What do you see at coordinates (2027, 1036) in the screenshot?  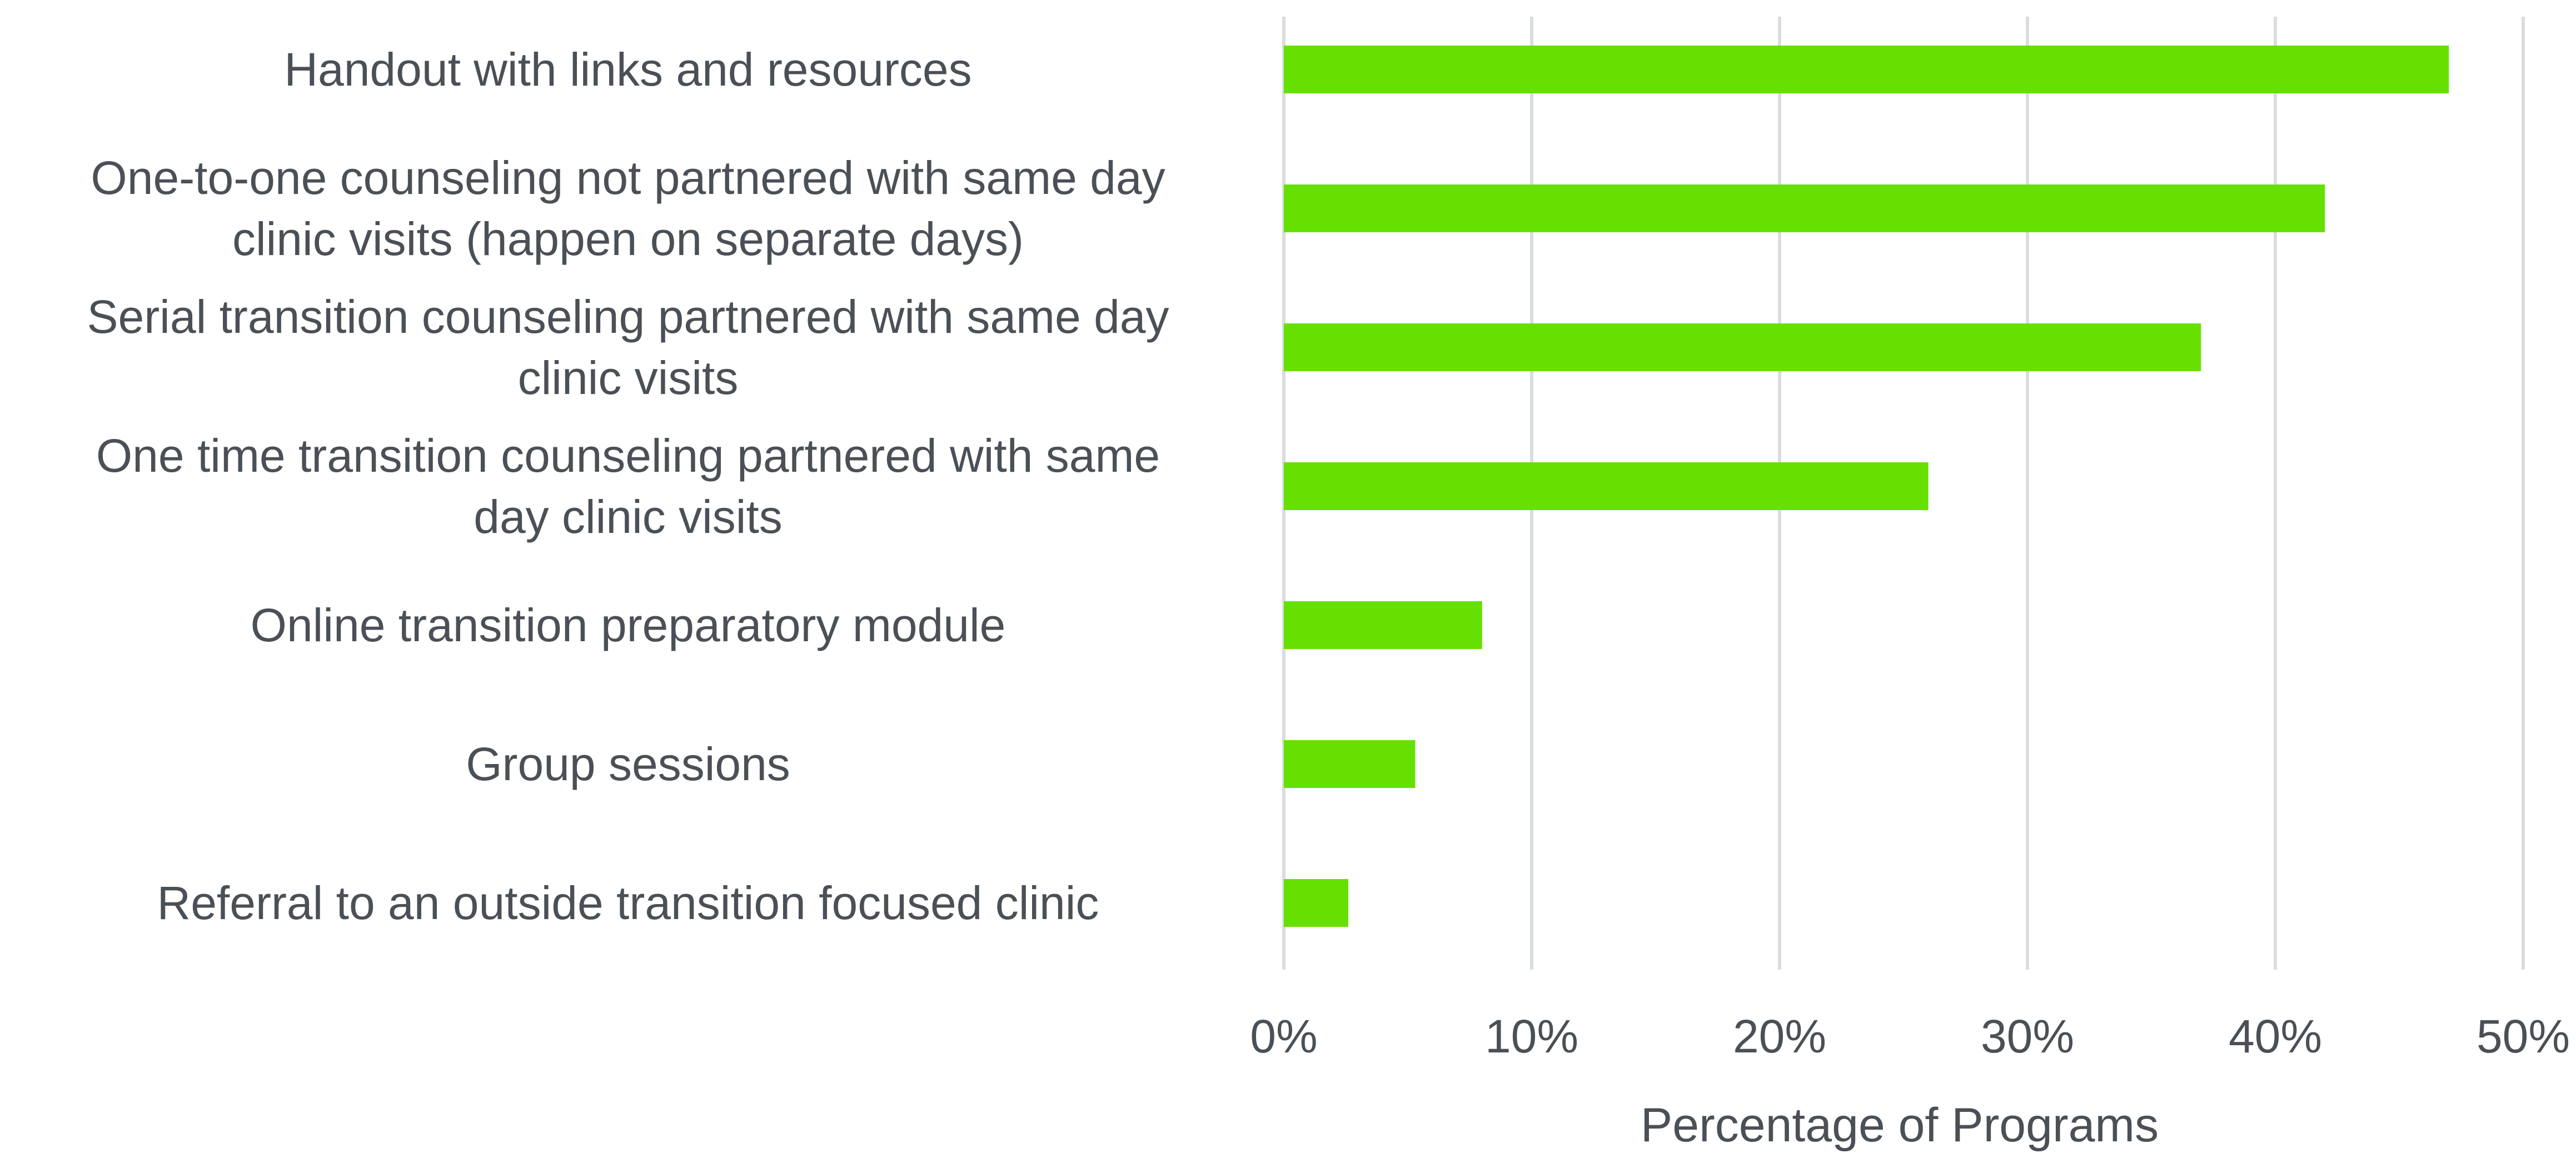 I see `x-tick-label: 30%` at bounding box center [2027, 1036].